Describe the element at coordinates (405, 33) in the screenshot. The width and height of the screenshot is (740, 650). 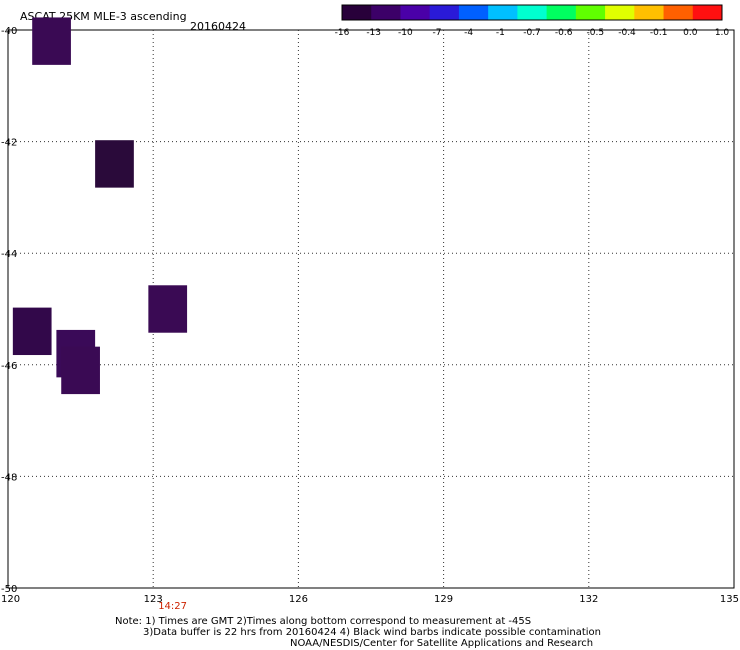
I see `colorbar-label: -10` at that location.